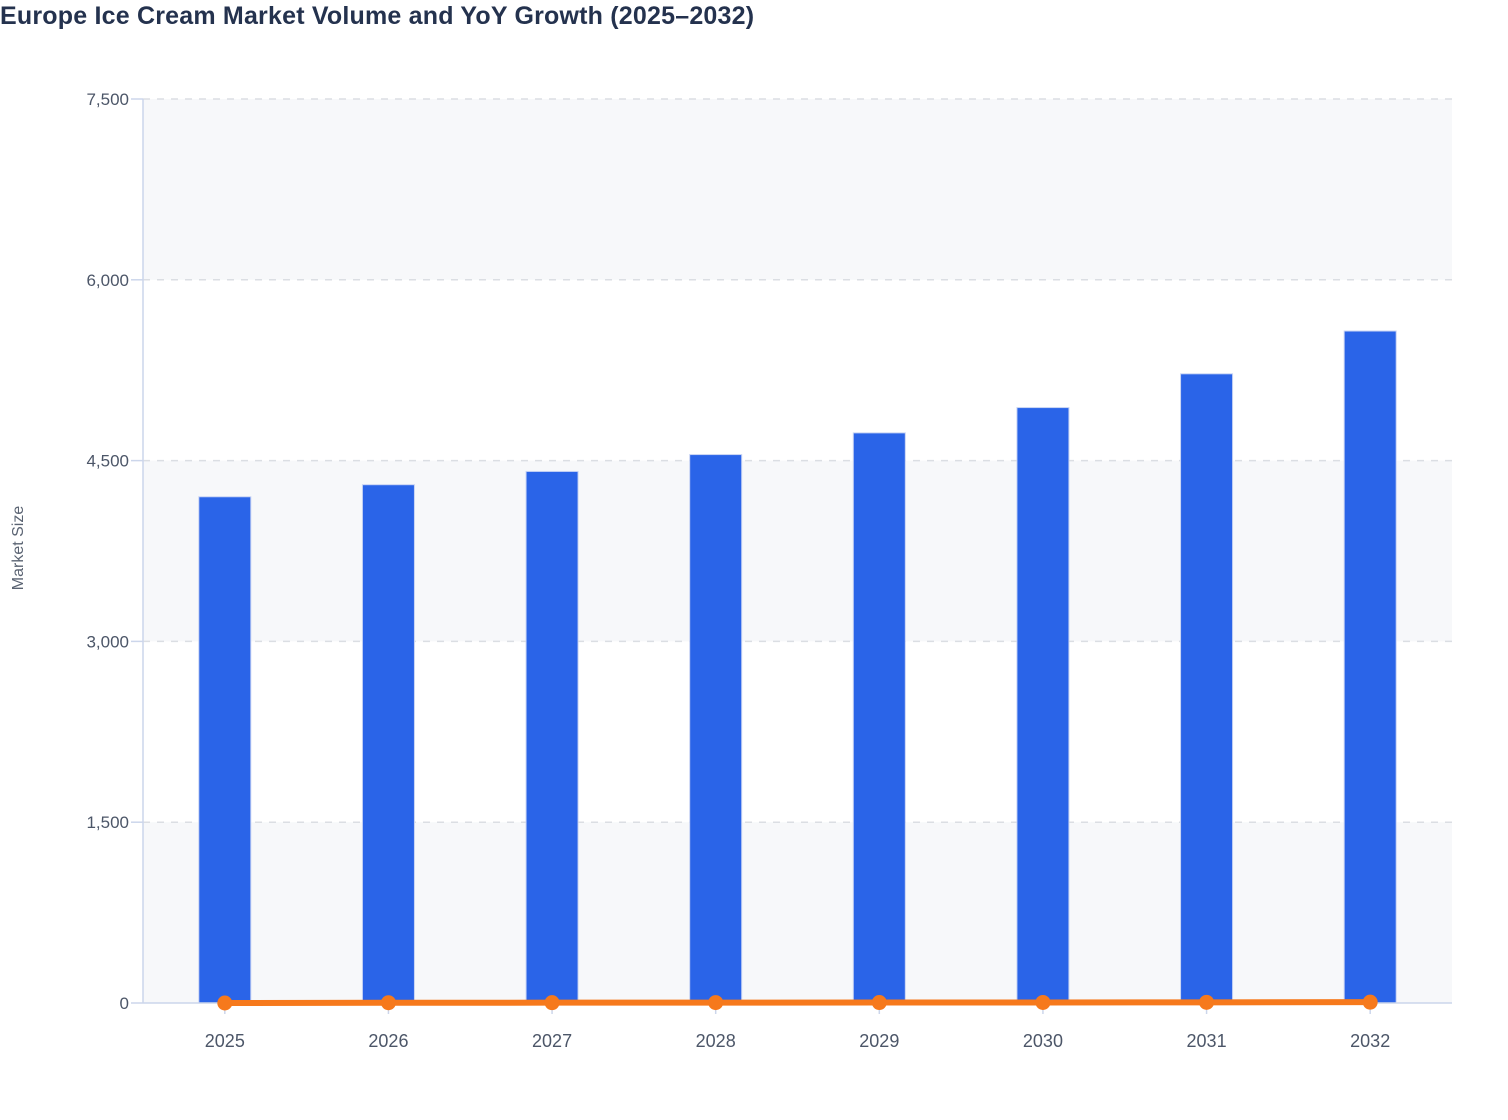 This screenshot has height=1120, width=1508. I want to click on x-axis-tick-label: 2031, so click(1207, 1041).